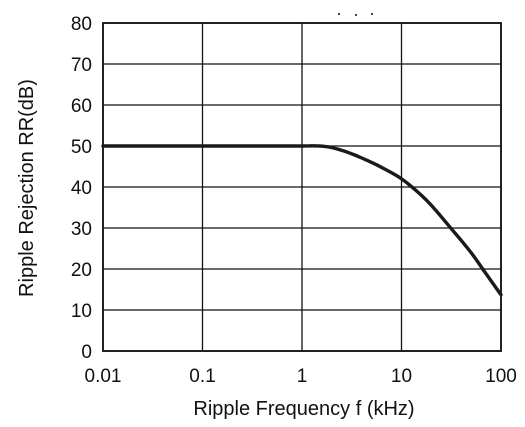  What do you see at coordinates (303, 409) in the screenshot?
I see `x-axis-label: Ripple Frequency f (kHz)` at bounding box center [303, 409].